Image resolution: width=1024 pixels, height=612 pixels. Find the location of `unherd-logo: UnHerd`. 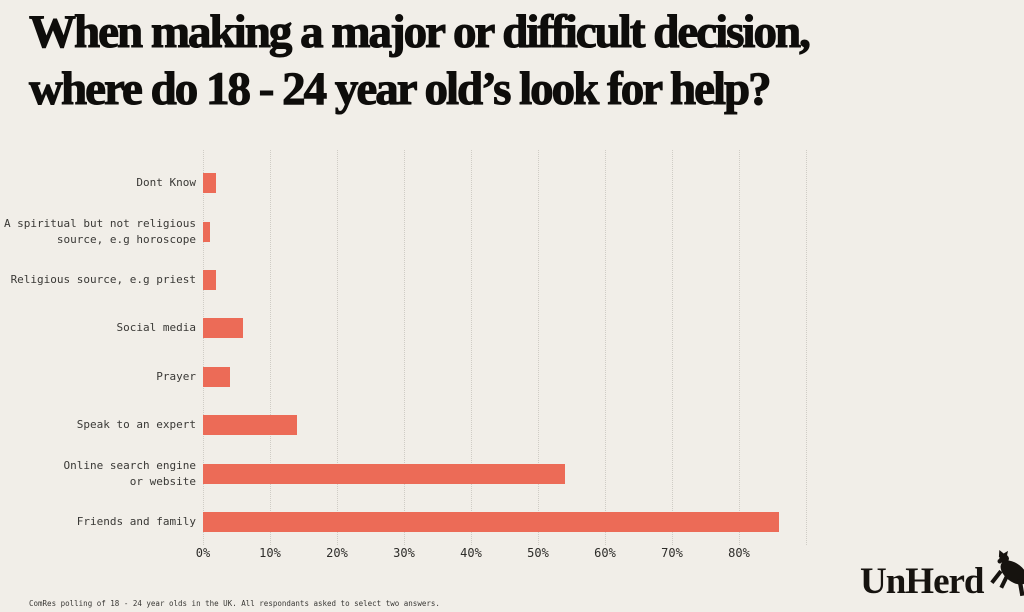

unherd-logo: UnHerd is located at coordinates (933, 576).